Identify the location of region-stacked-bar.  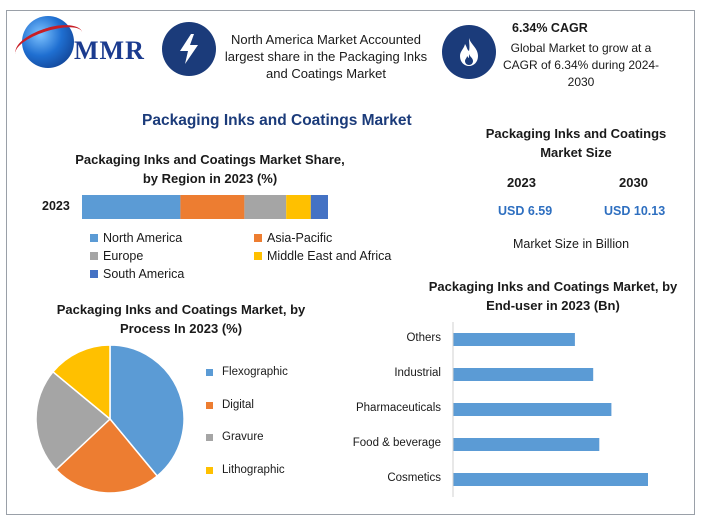
(205, 207).